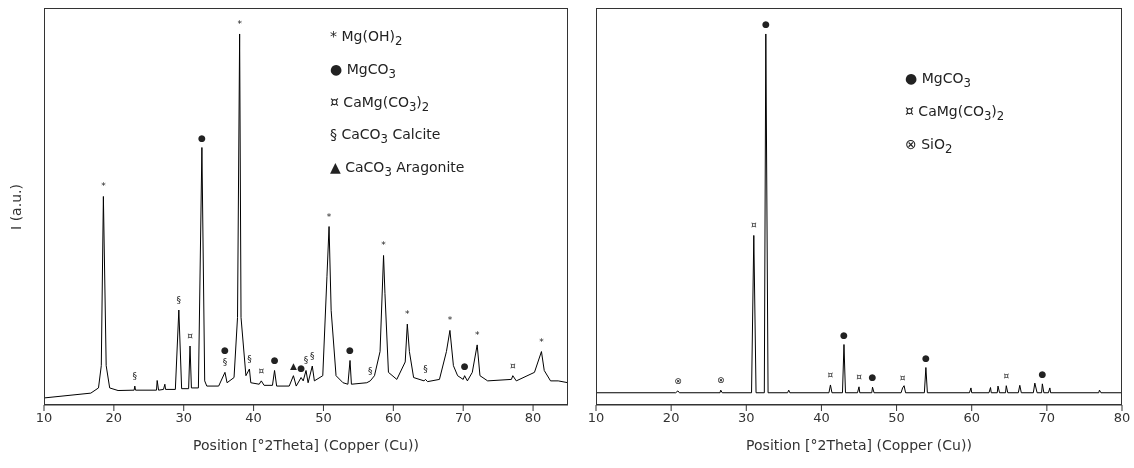 The image size is (1134, 468). What do you see at coordinates (367, 38) in the screenshot?
I see `annotation: * Mg(OH)$_{2}$` at bounding box center [367, 38].